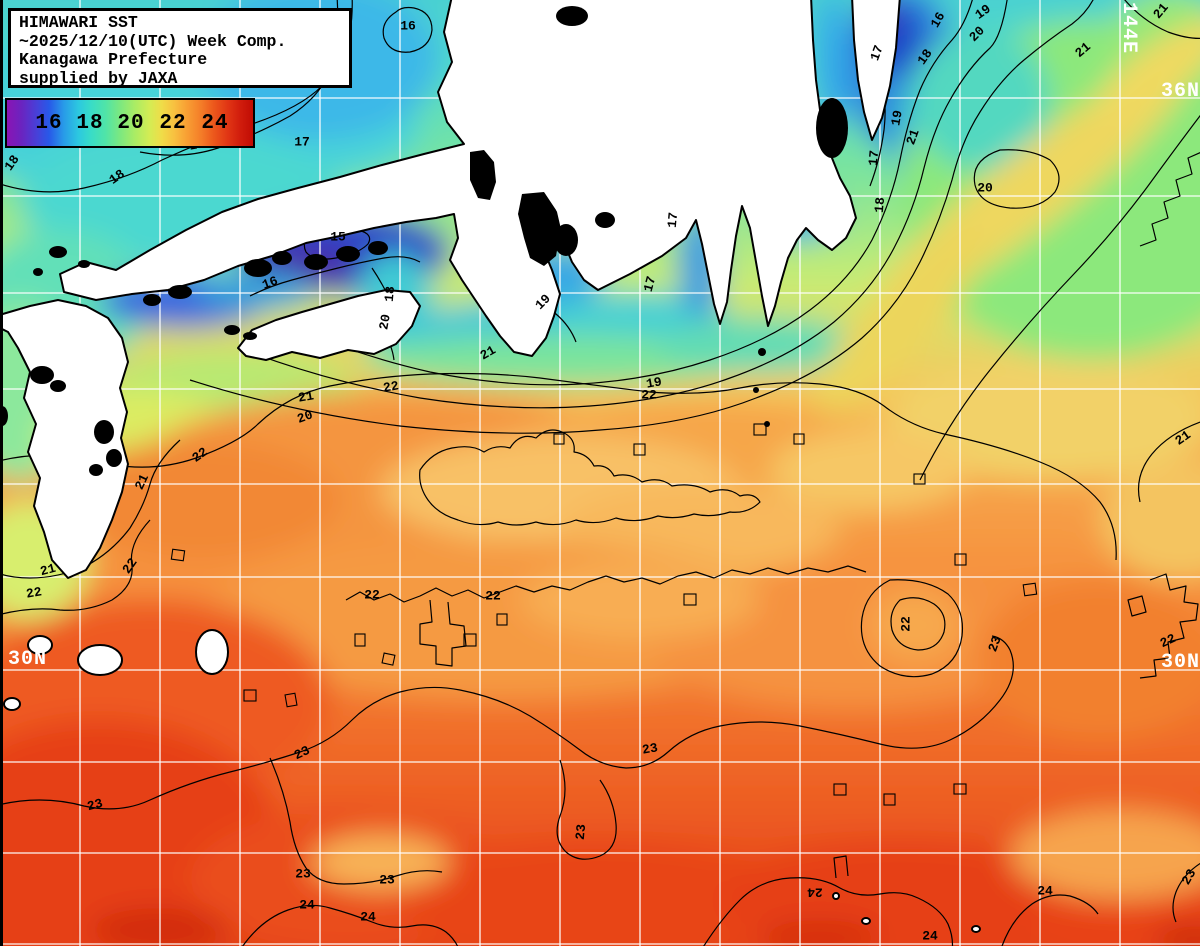 Image resolution: width=1200 pixels, height=946 pixels. What do you see at coordinates (329, 325) in the screenshot?
I see `shikoku-landmass` at bounding box center [329, 325].